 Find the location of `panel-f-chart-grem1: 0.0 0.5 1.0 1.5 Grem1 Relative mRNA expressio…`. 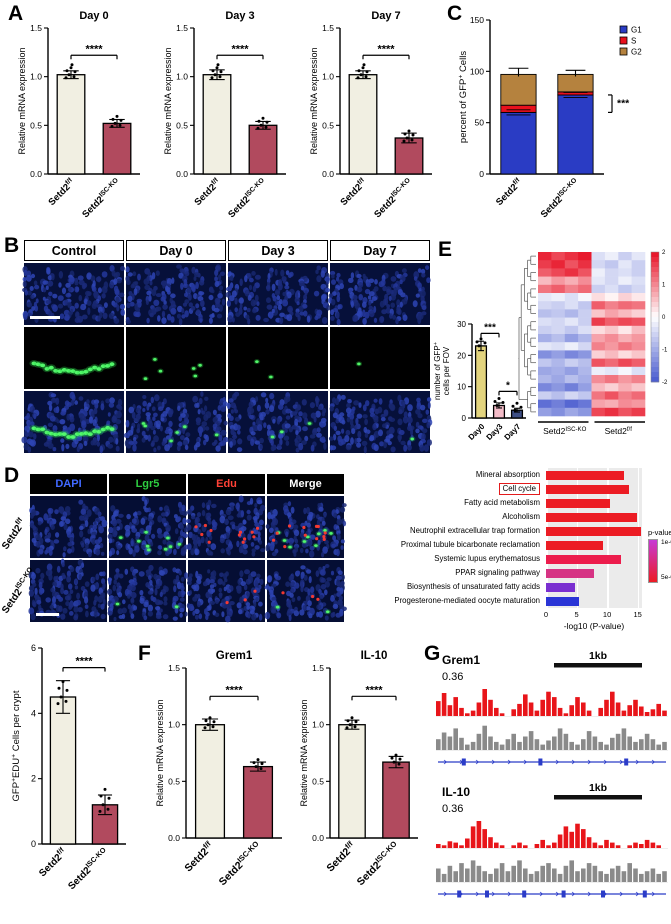

panel-f-chart-grem1: 0.0 0.5 1.0 1.5 Grem1 Relative mRNA expressio… is located at coordinates (218, 769).